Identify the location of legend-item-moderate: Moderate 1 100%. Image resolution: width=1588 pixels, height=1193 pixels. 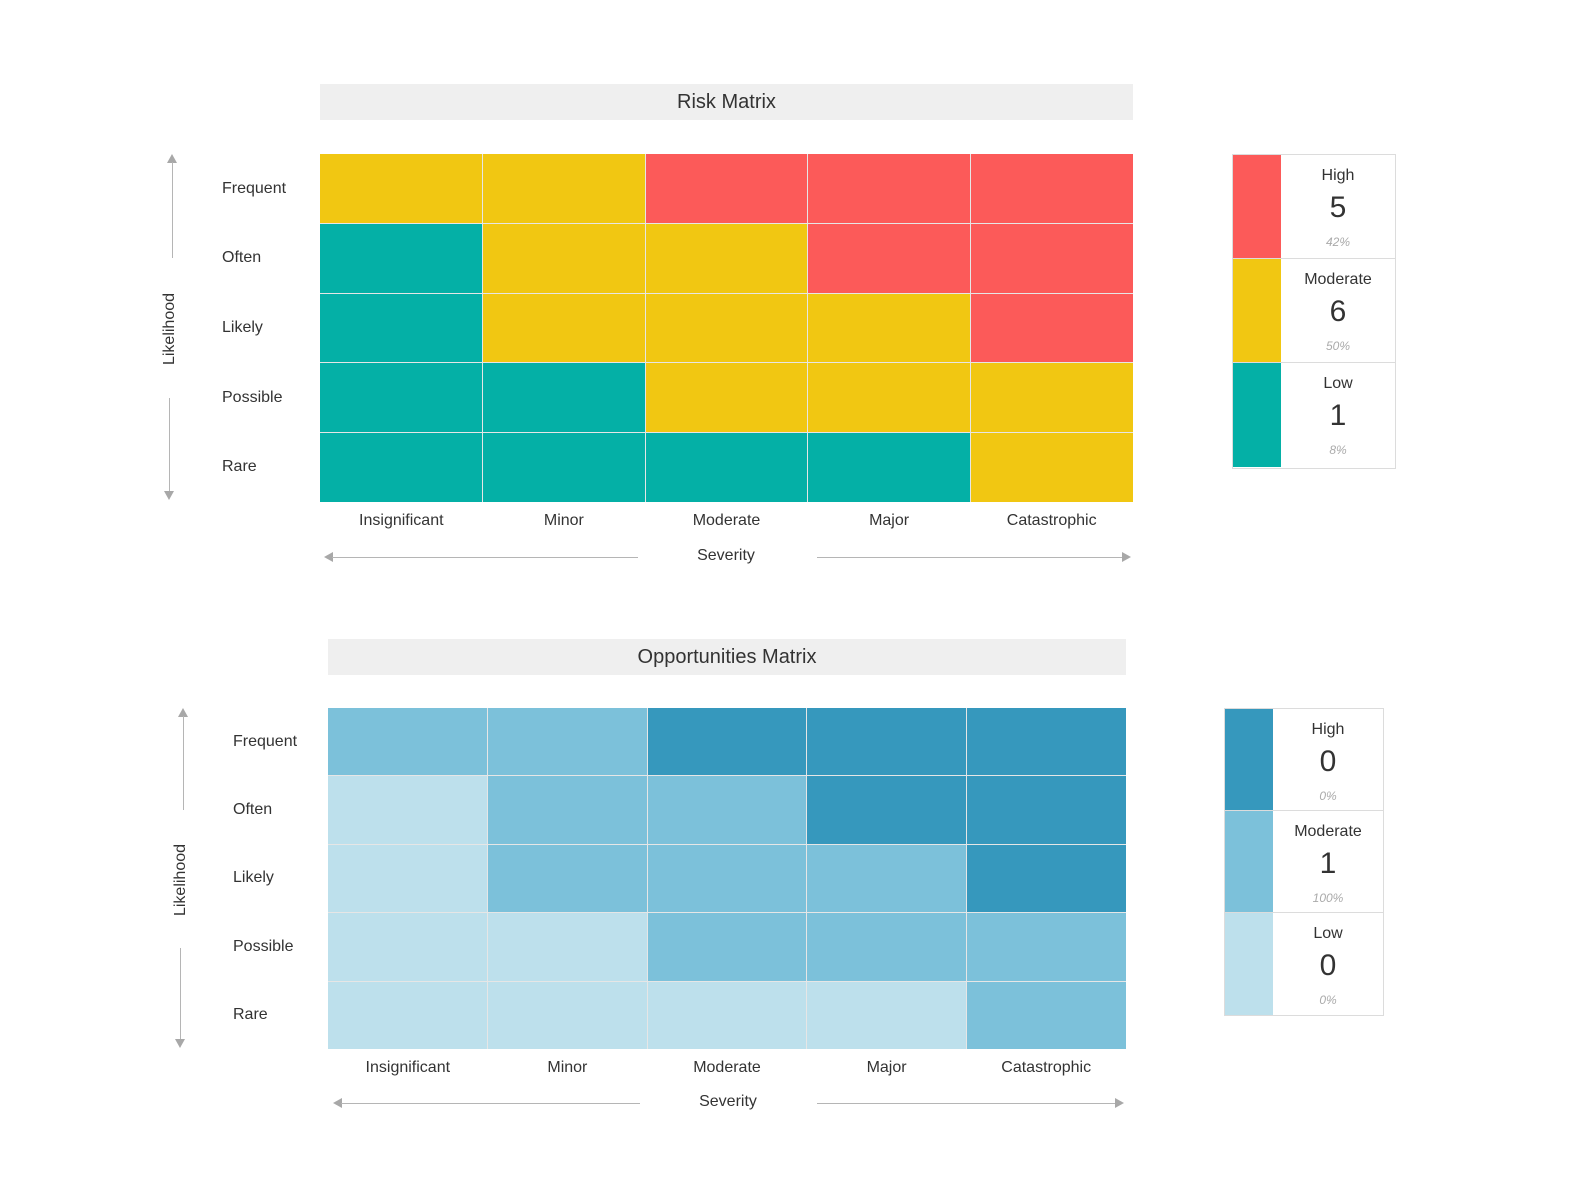
(1304, 862).